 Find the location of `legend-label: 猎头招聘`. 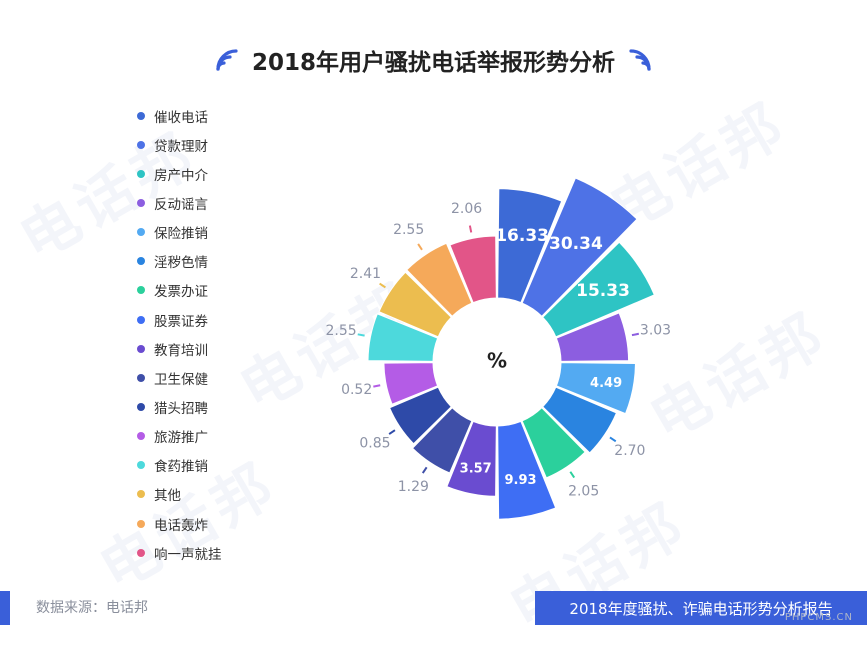

legend-label: 猎头招聘 is located at coordinates (181, 408).